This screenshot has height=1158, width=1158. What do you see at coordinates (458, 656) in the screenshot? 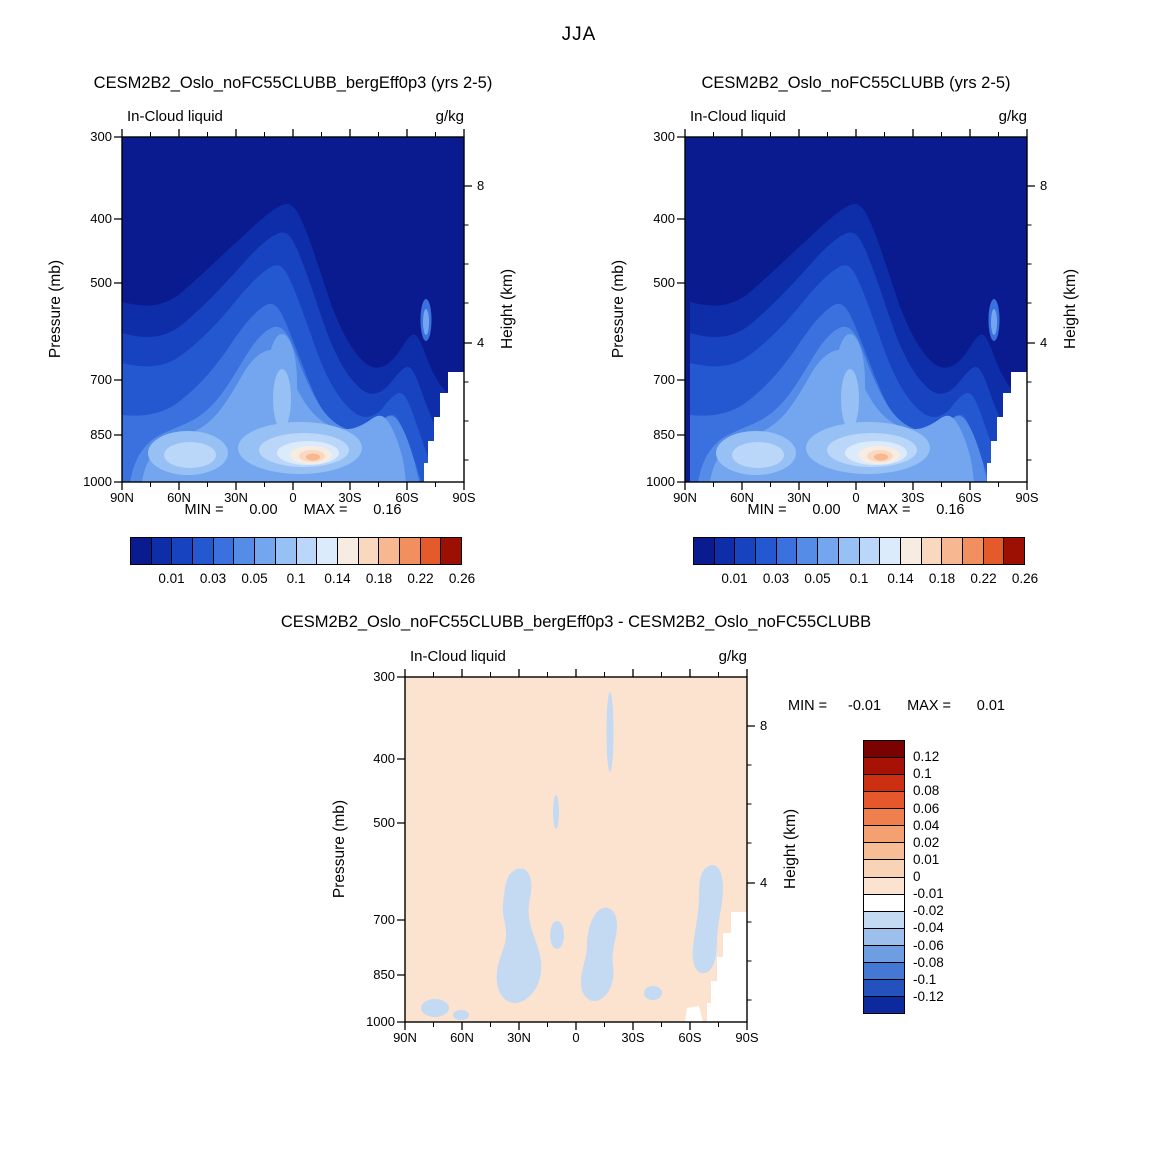
I see `panel-diff-field-label: In-Cloud liquid` at bounding box center [458, 656].